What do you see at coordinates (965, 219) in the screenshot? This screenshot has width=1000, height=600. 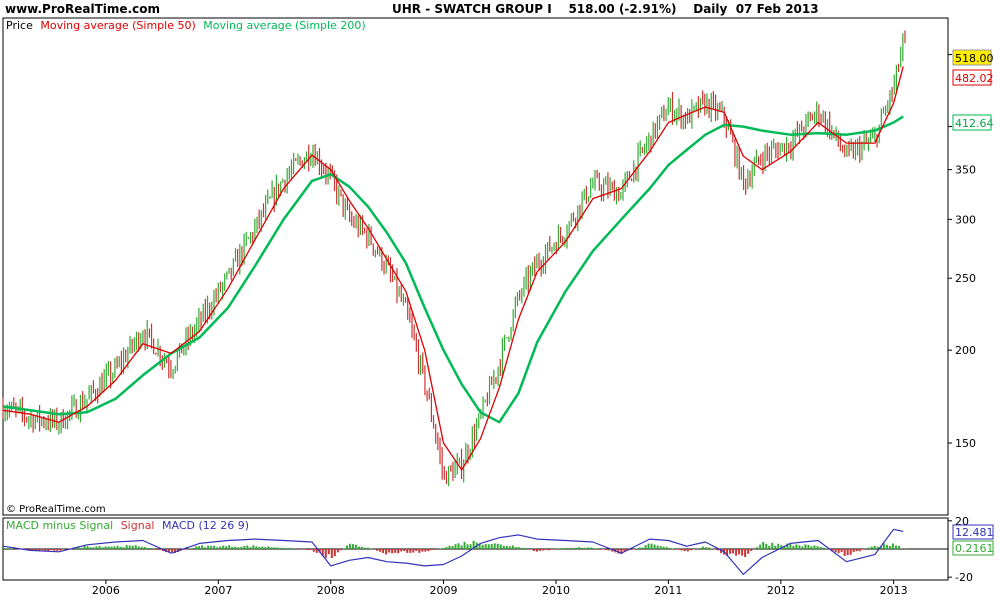 I see `y-tick-label: 300` at bounding box center [965, 219].